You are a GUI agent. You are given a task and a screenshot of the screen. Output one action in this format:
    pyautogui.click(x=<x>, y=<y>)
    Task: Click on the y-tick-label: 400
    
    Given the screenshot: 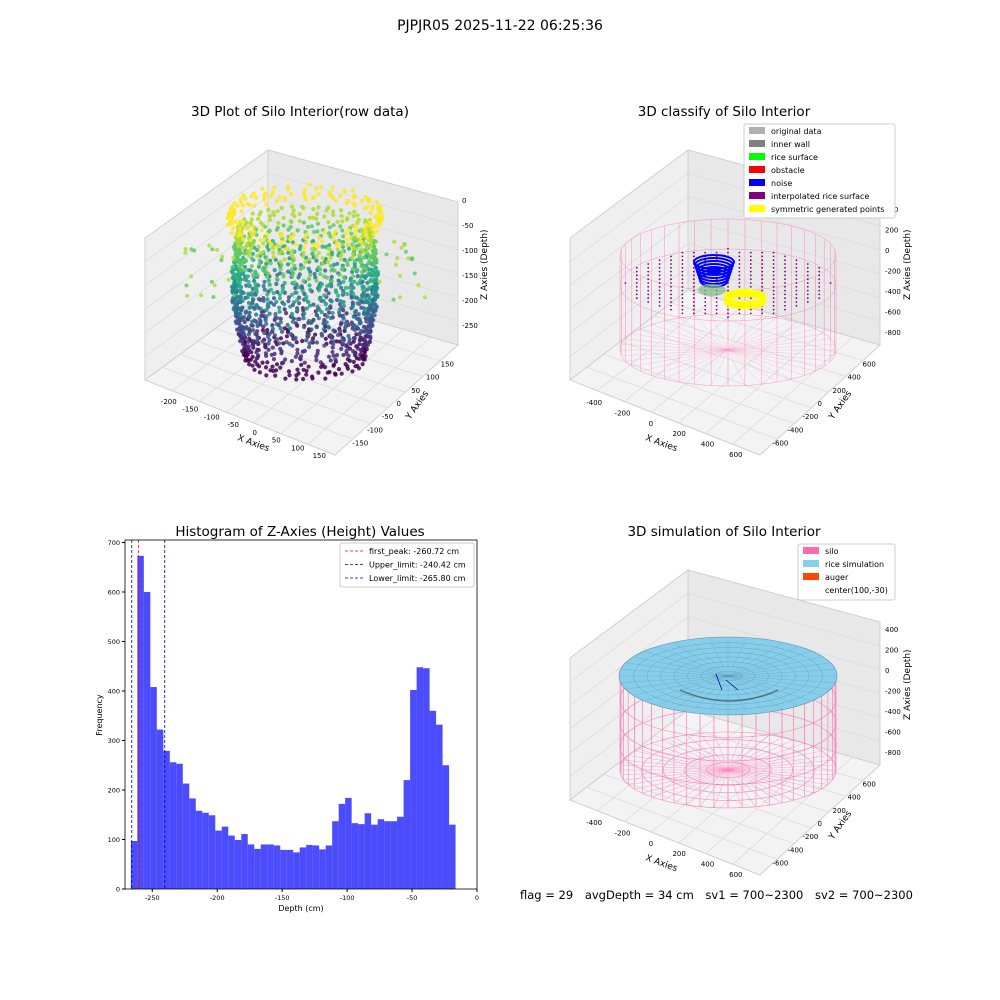 What is the action you would take?
    pyautogui.click(x=854, y=378)
    